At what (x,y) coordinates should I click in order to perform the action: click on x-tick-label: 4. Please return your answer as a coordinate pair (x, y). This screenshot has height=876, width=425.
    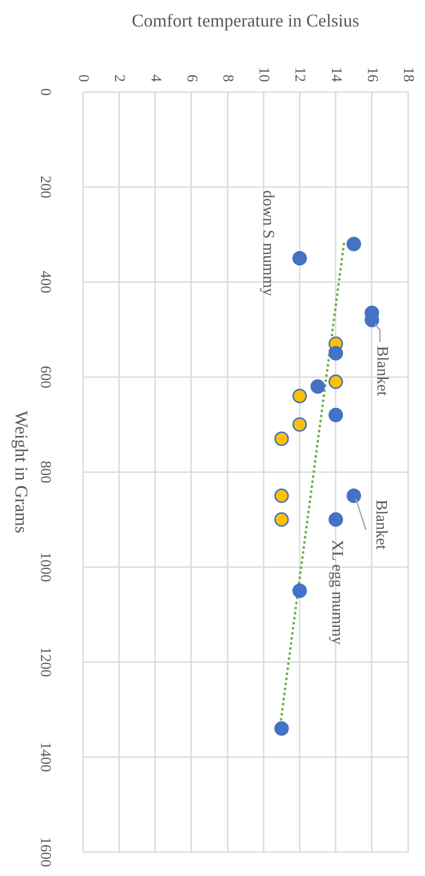
    Looking at the image, I should click on (155, 78).